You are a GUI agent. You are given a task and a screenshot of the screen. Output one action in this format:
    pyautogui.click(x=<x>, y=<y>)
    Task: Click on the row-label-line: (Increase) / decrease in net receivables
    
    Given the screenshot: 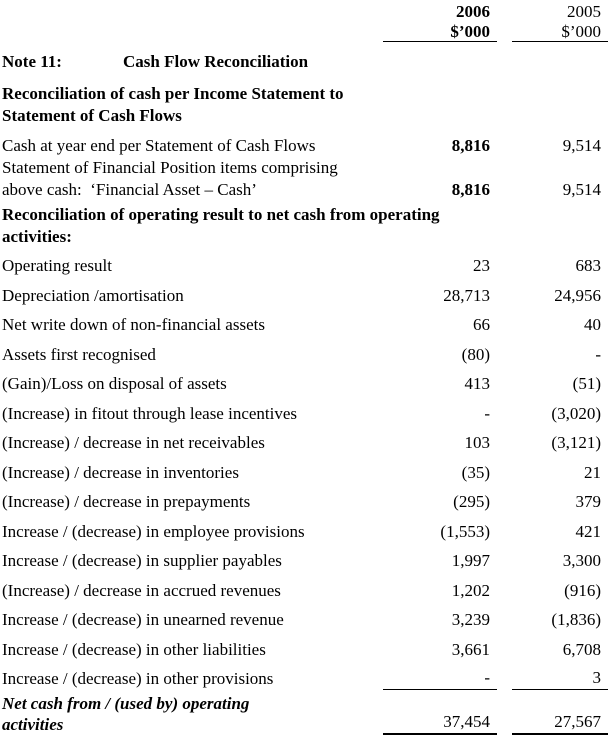 What is the action you would take?
    pyautogui.click(x=133, y=442)
    